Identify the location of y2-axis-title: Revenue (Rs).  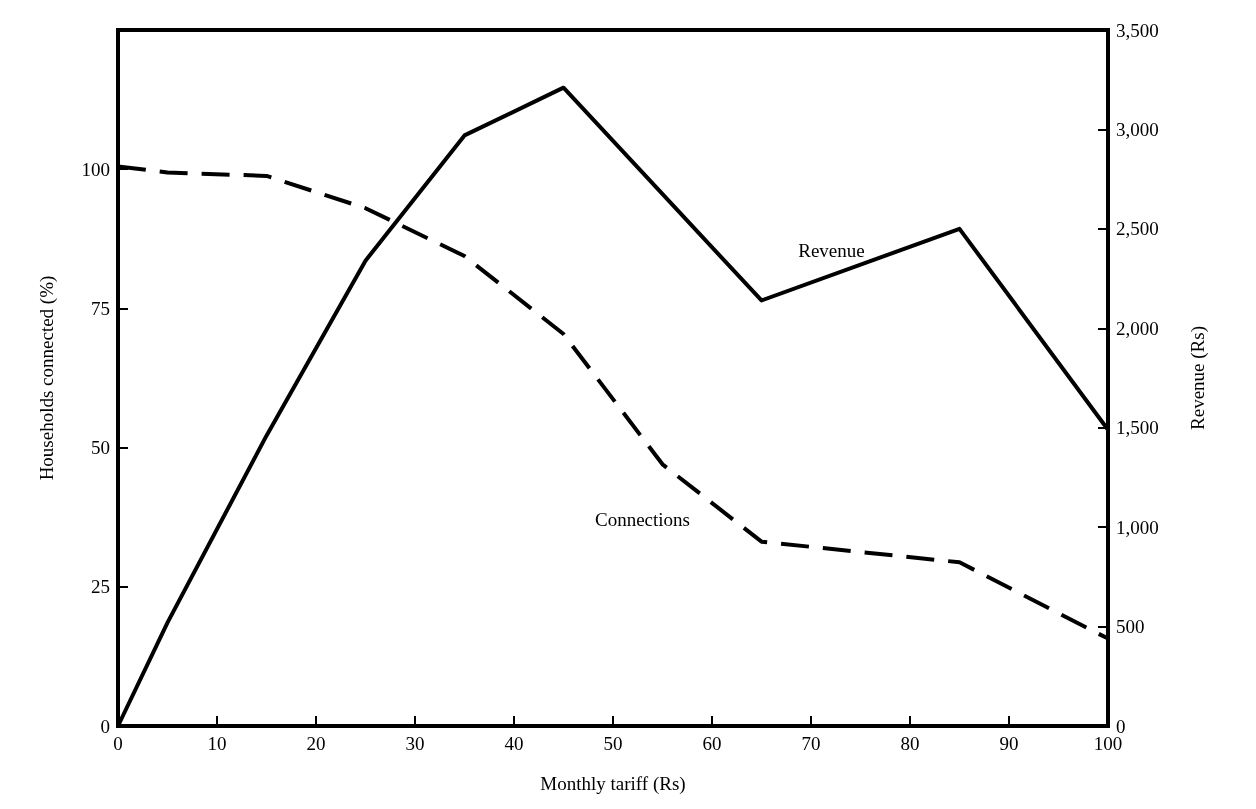
(1198, 378).